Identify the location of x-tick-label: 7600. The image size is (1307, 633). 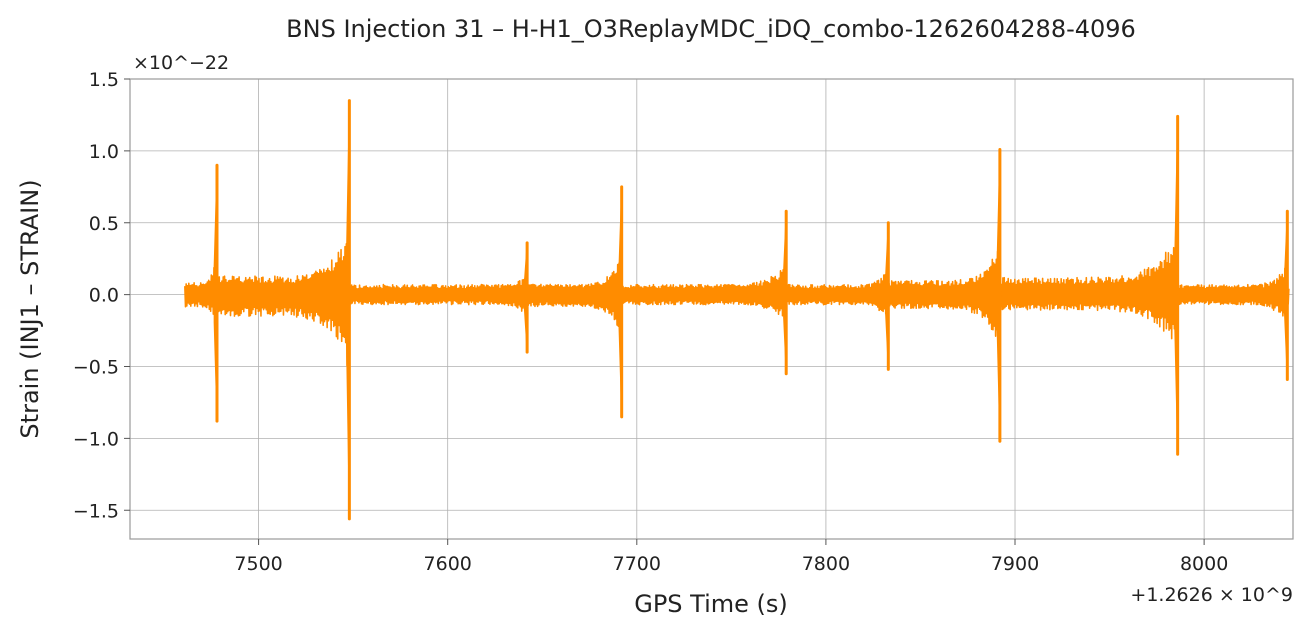
(448, 564).